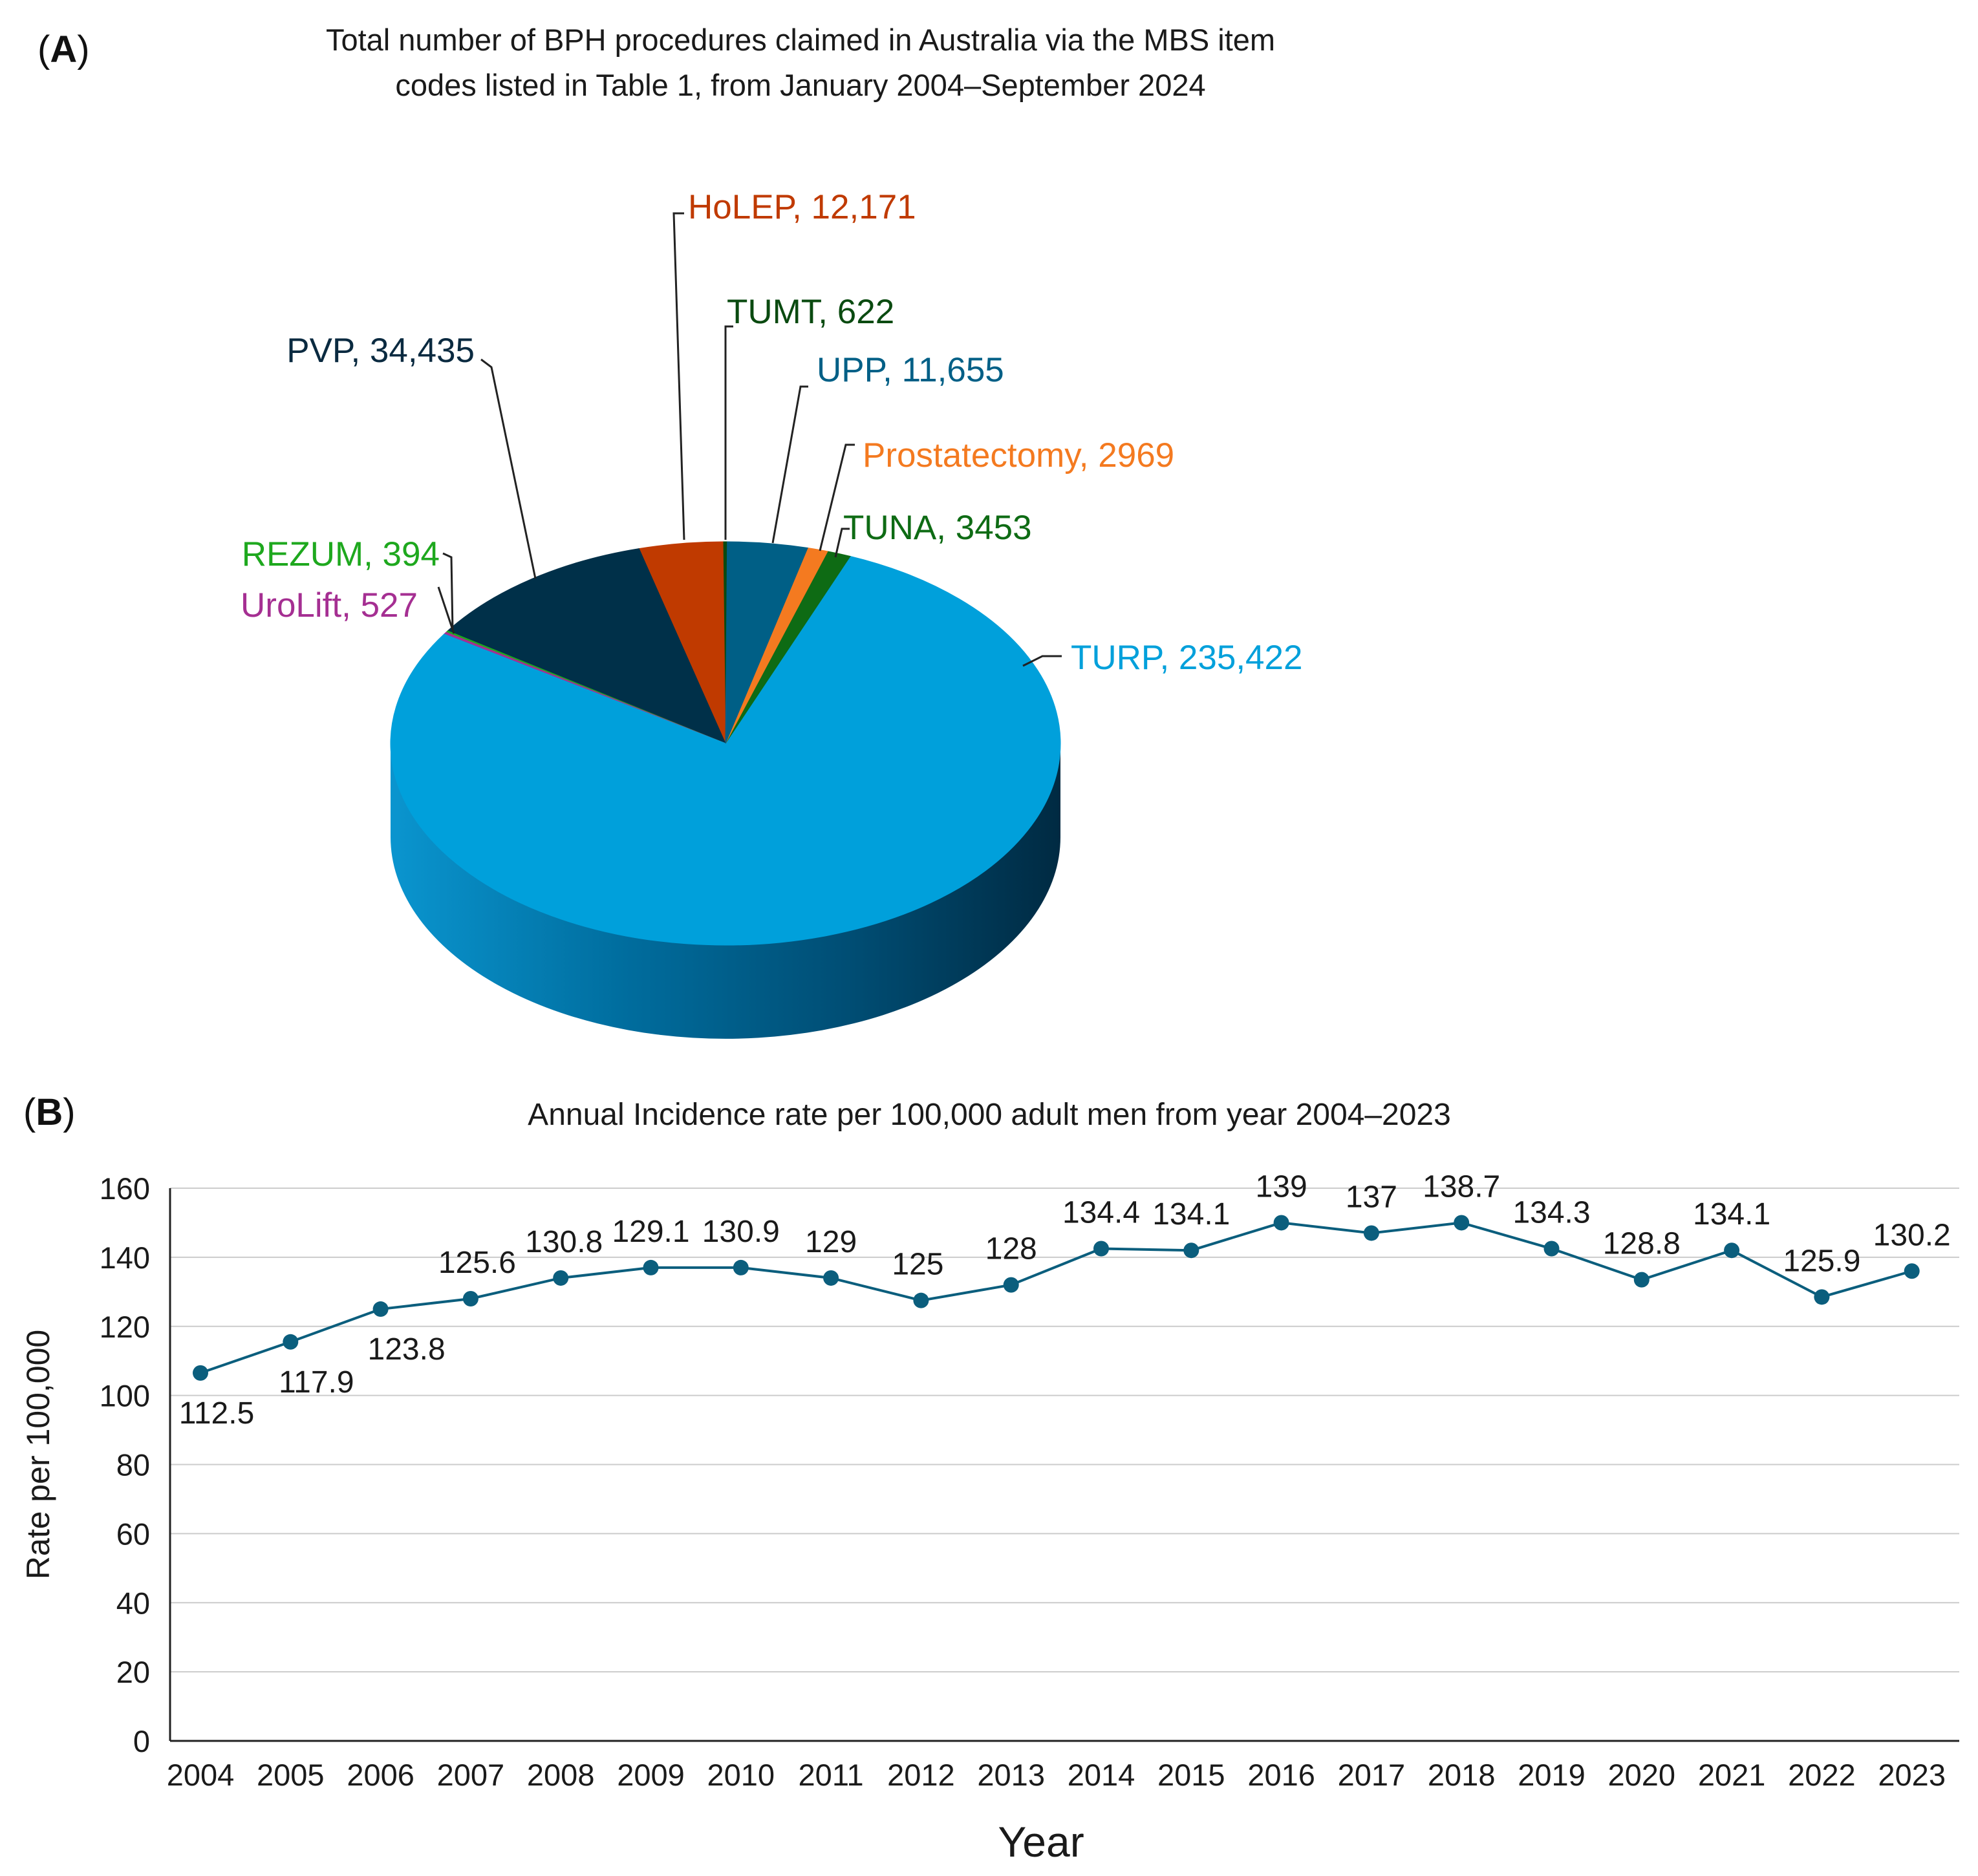 Image resolution: width=1978 pixels, height=1876 pixels. What do you see at coordinates (831, 1242) in the screenshot?
I see `data-label-2011: 129` at bounding box center [831, 1242].